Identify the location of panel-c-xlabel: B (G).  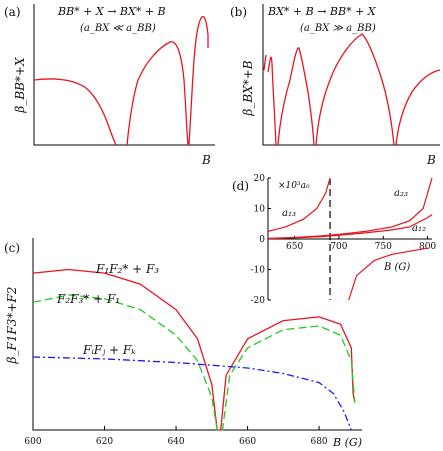
(347, 442).